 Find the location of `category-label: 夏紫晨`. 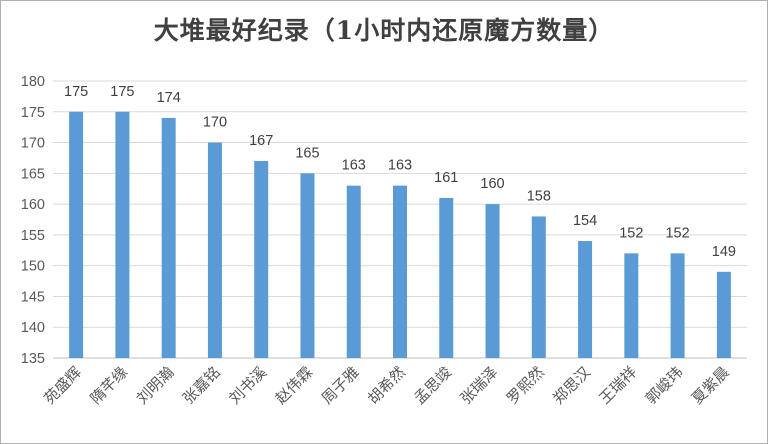

category-label: 夏紫晨 is located at coordinates (710, 385).